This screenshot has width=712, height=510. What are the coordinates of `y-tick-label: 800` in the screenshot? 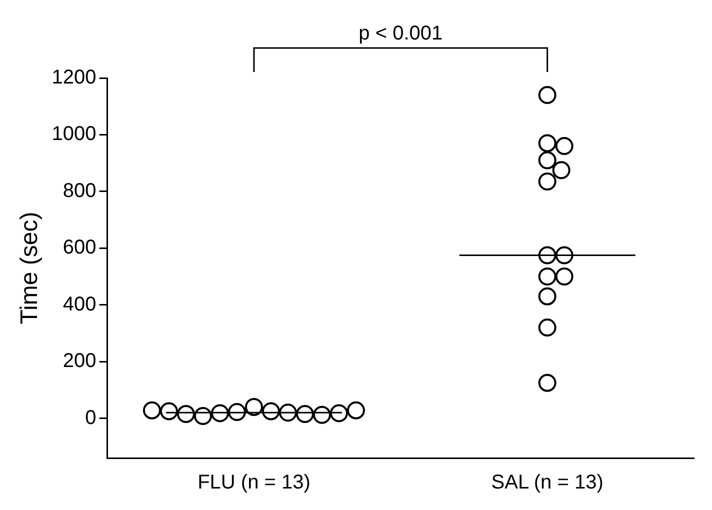 It's located at (79, 191).